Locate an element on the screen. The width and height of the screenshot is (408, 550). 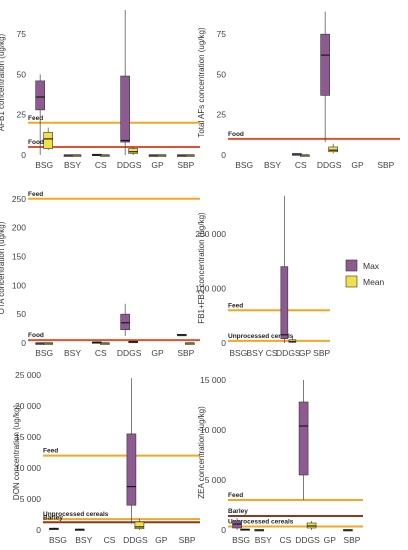
y-tick-label: 200 000 is located at coordinates (210, 234).